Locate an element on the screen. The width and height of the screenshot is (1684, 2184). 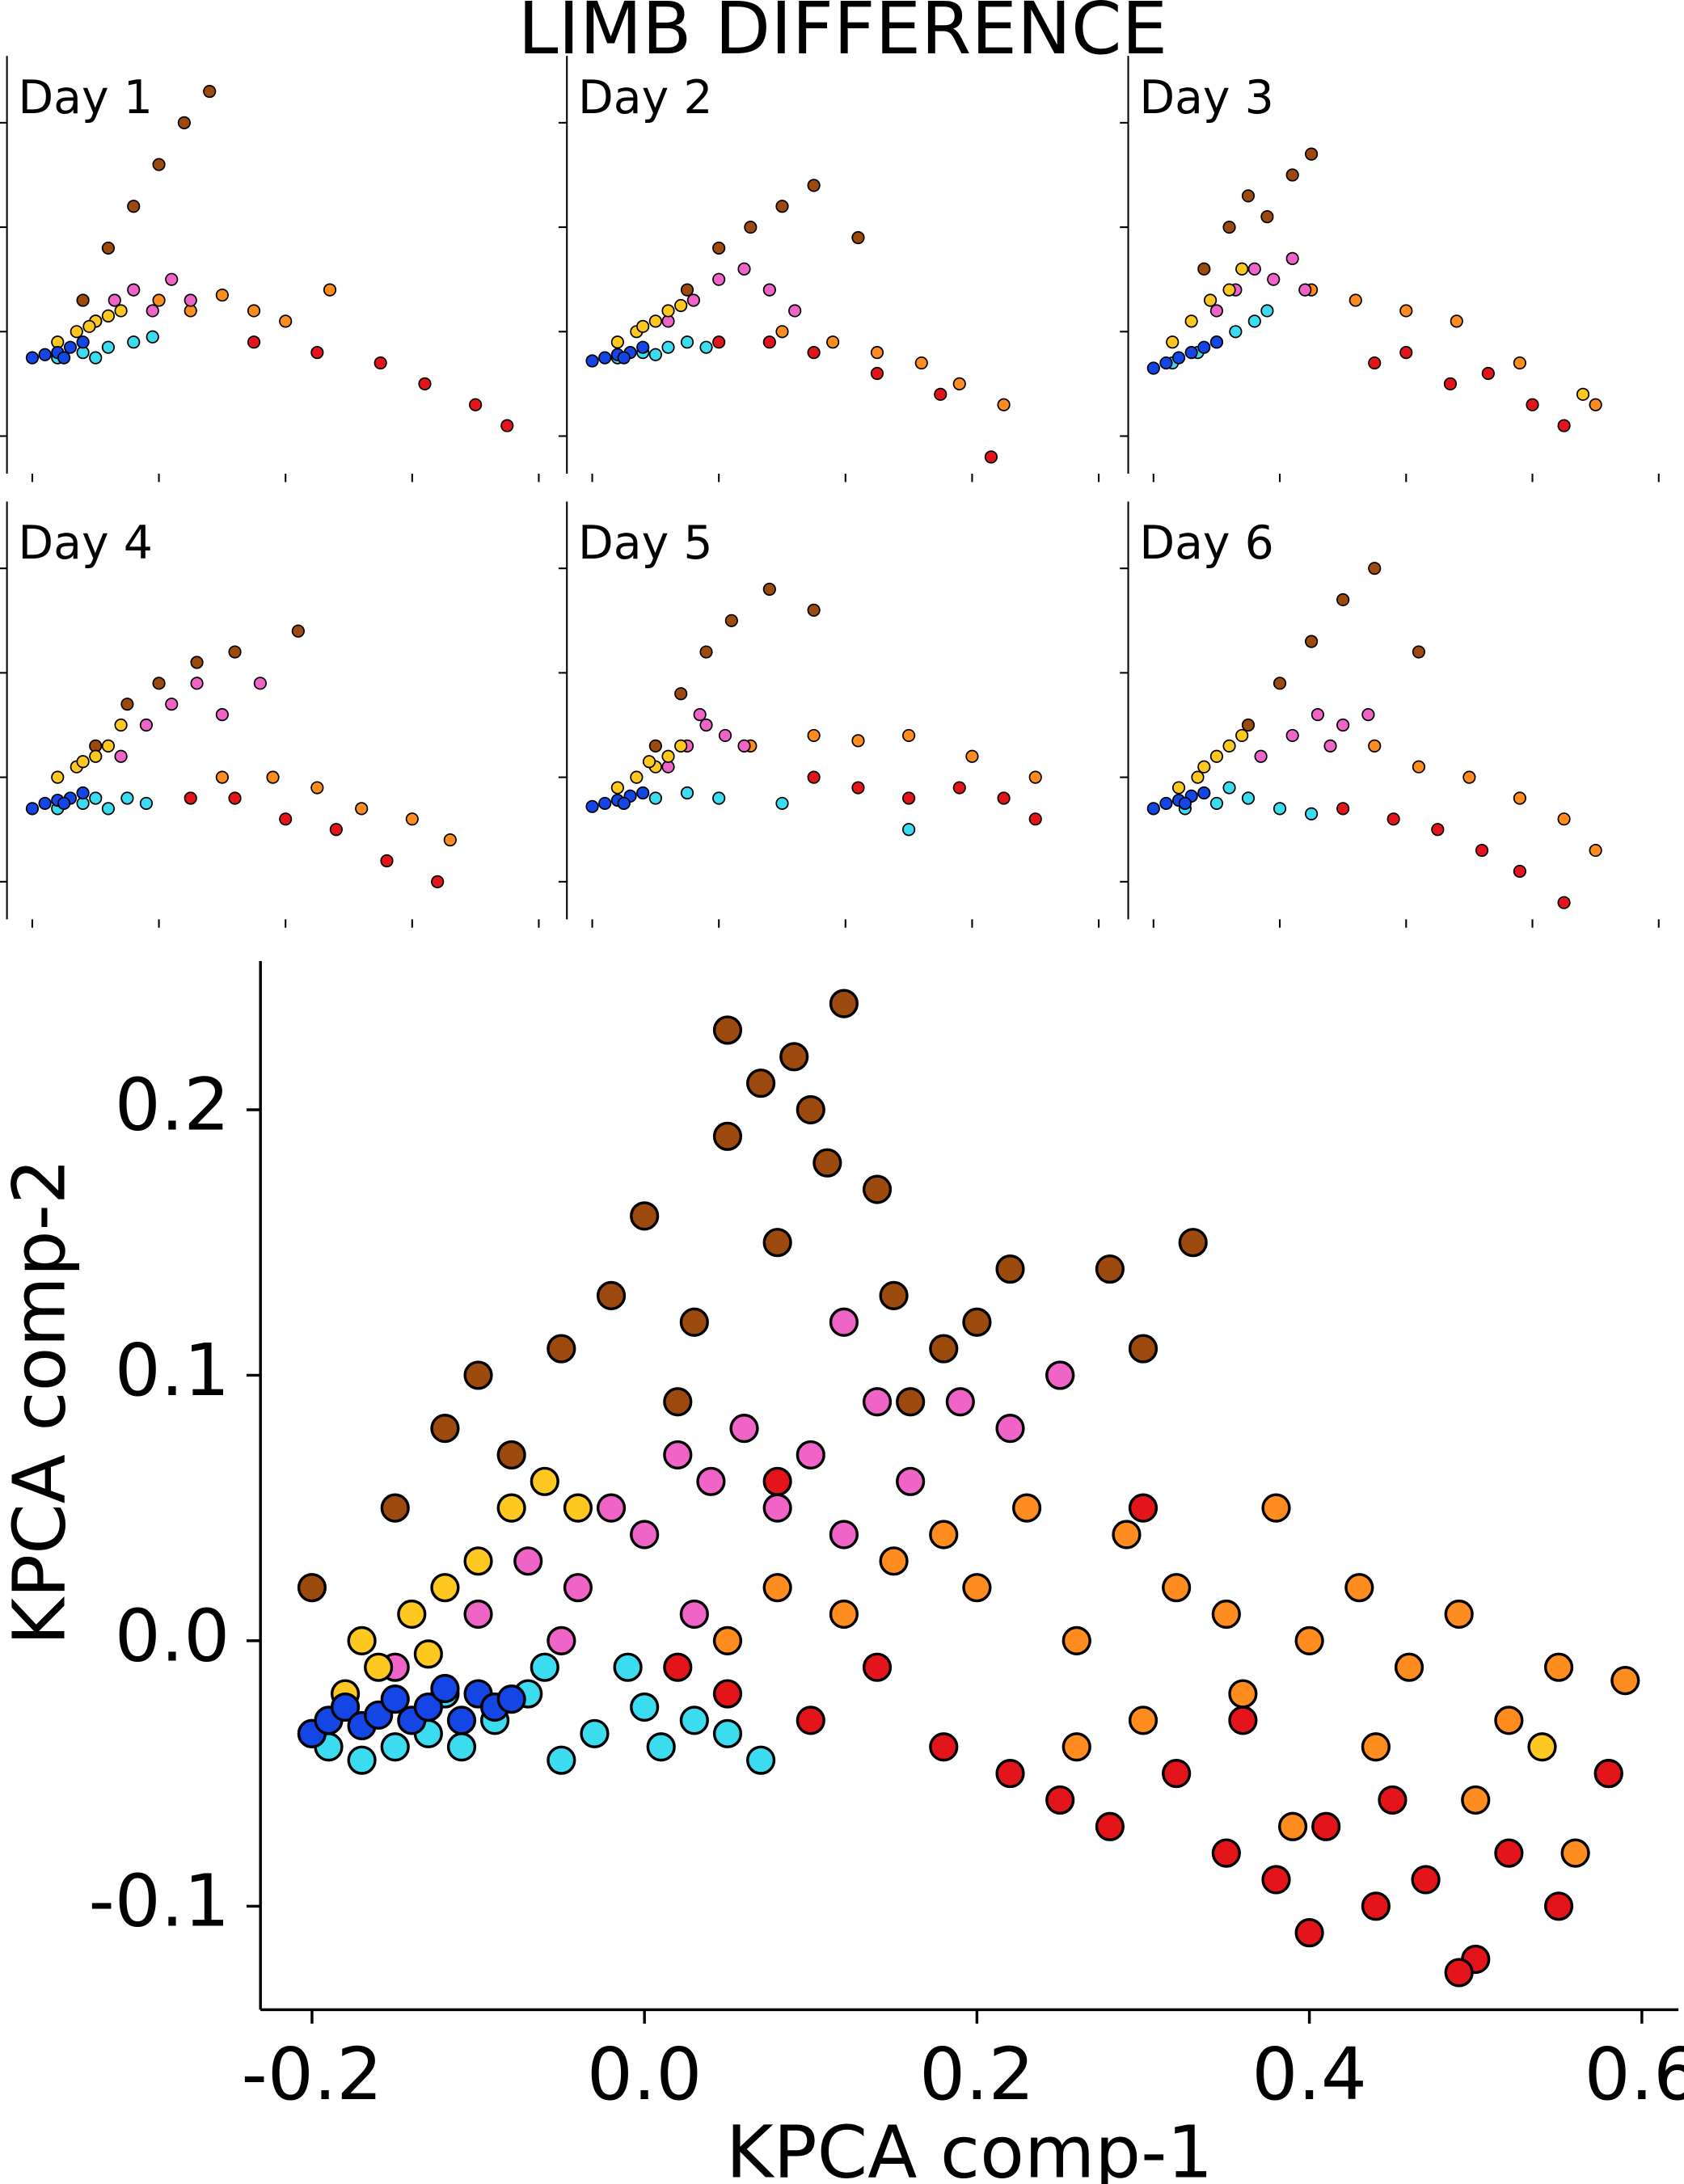
x-axis-label: KPCA comp-1 is located at coordinates (969, 2147).